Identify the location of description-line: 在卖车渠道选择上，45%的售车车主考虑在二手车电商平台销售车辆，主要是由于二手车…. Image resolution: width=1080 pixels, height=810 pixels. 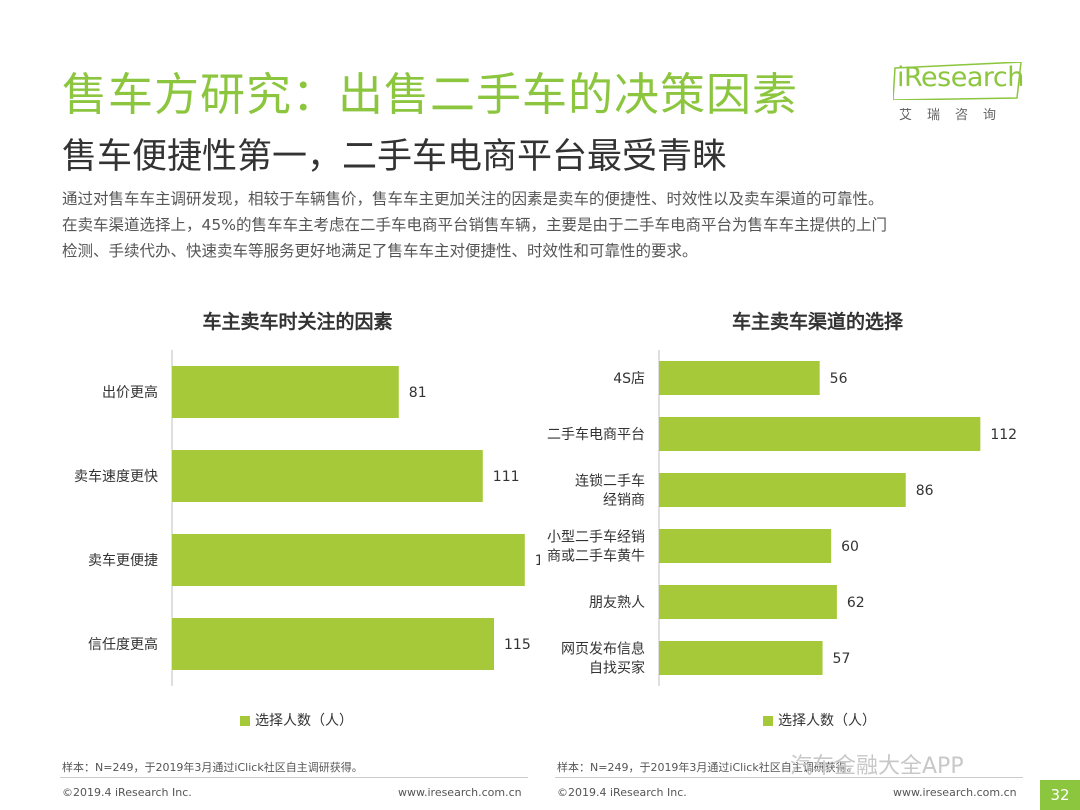
(474, 225).